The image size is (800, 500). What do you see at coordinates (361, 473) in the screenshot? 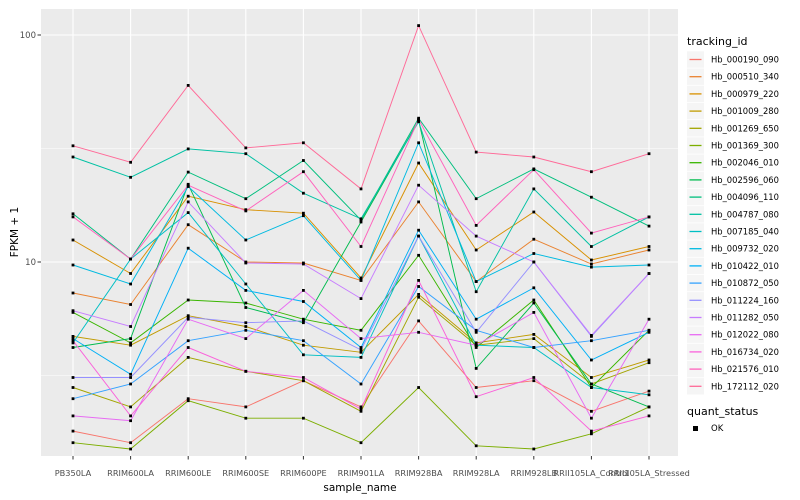
I see `x-tick-label: RRIM901LA` at bounding box center [361, 473].